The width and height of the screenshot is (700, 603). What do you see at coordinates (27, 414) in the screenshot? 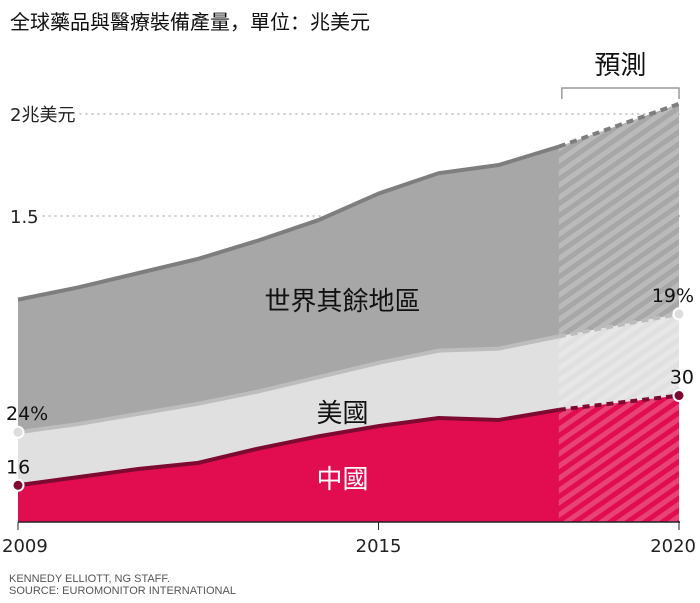
I see `annotation-label: 24%` at bounding box center [27, 414].